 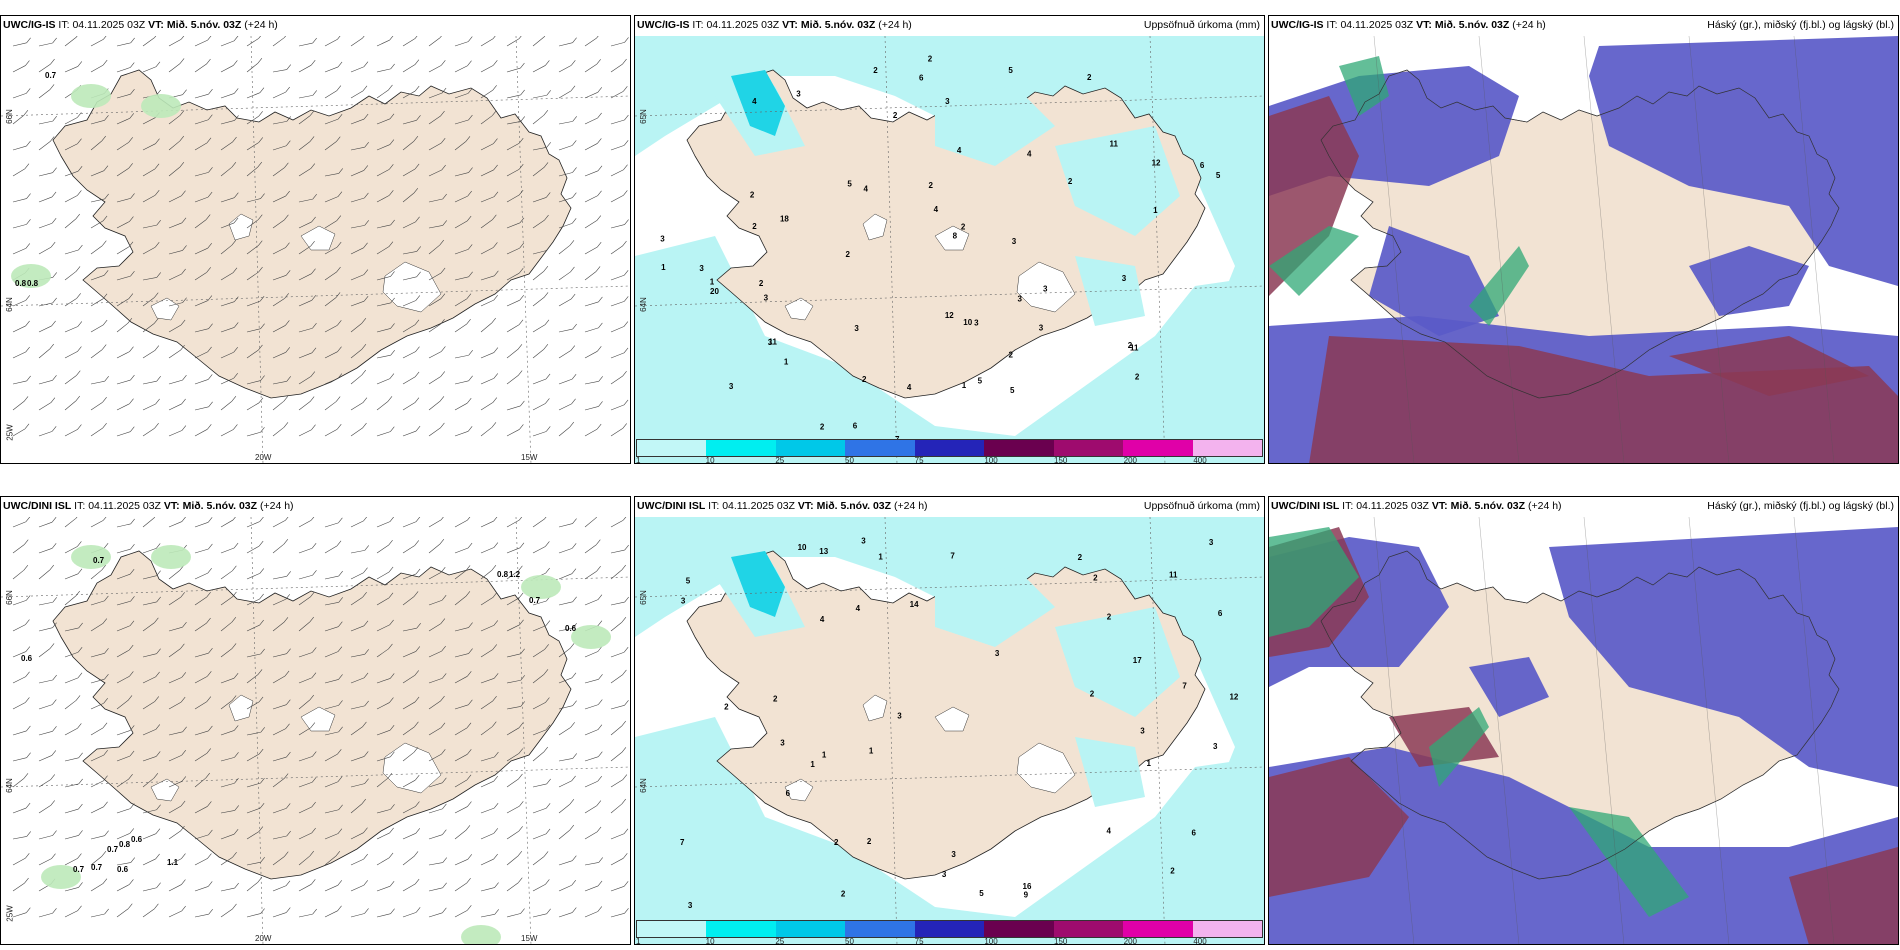 What do you see at coordinates (1377, 25) in the screenshot?
I see `init-time-value: 04.11.2025 03Z` at bounding box center [1377, 25].